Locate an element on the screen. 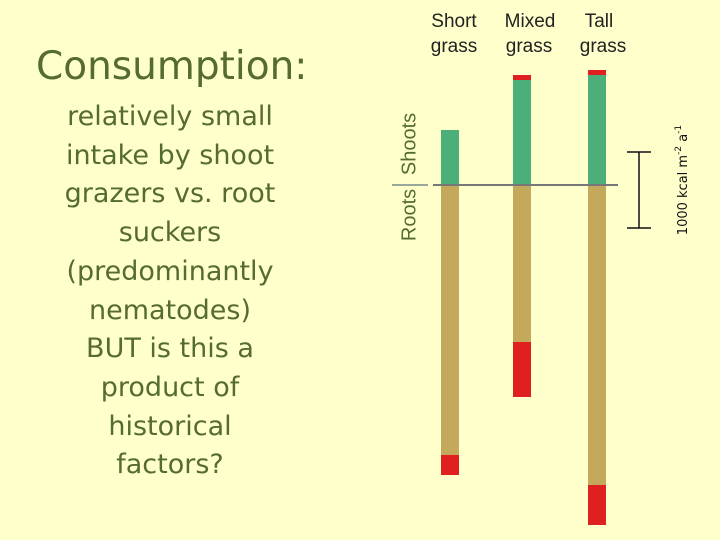 The height and width of the screenshot is (540, 720). body-line: (predominantly is located at coordinates (170, 271).